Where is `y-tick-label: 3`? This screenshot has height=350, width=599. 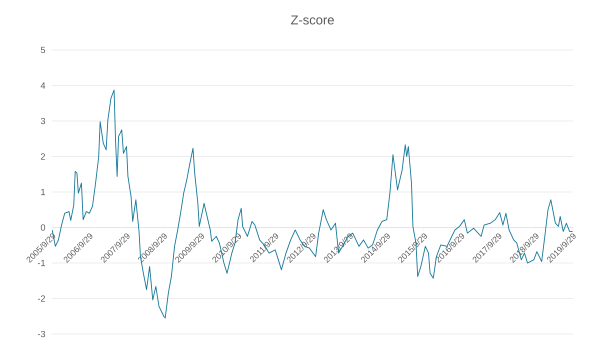
y-tick-label: 3 is located at coordinates (43, 121).